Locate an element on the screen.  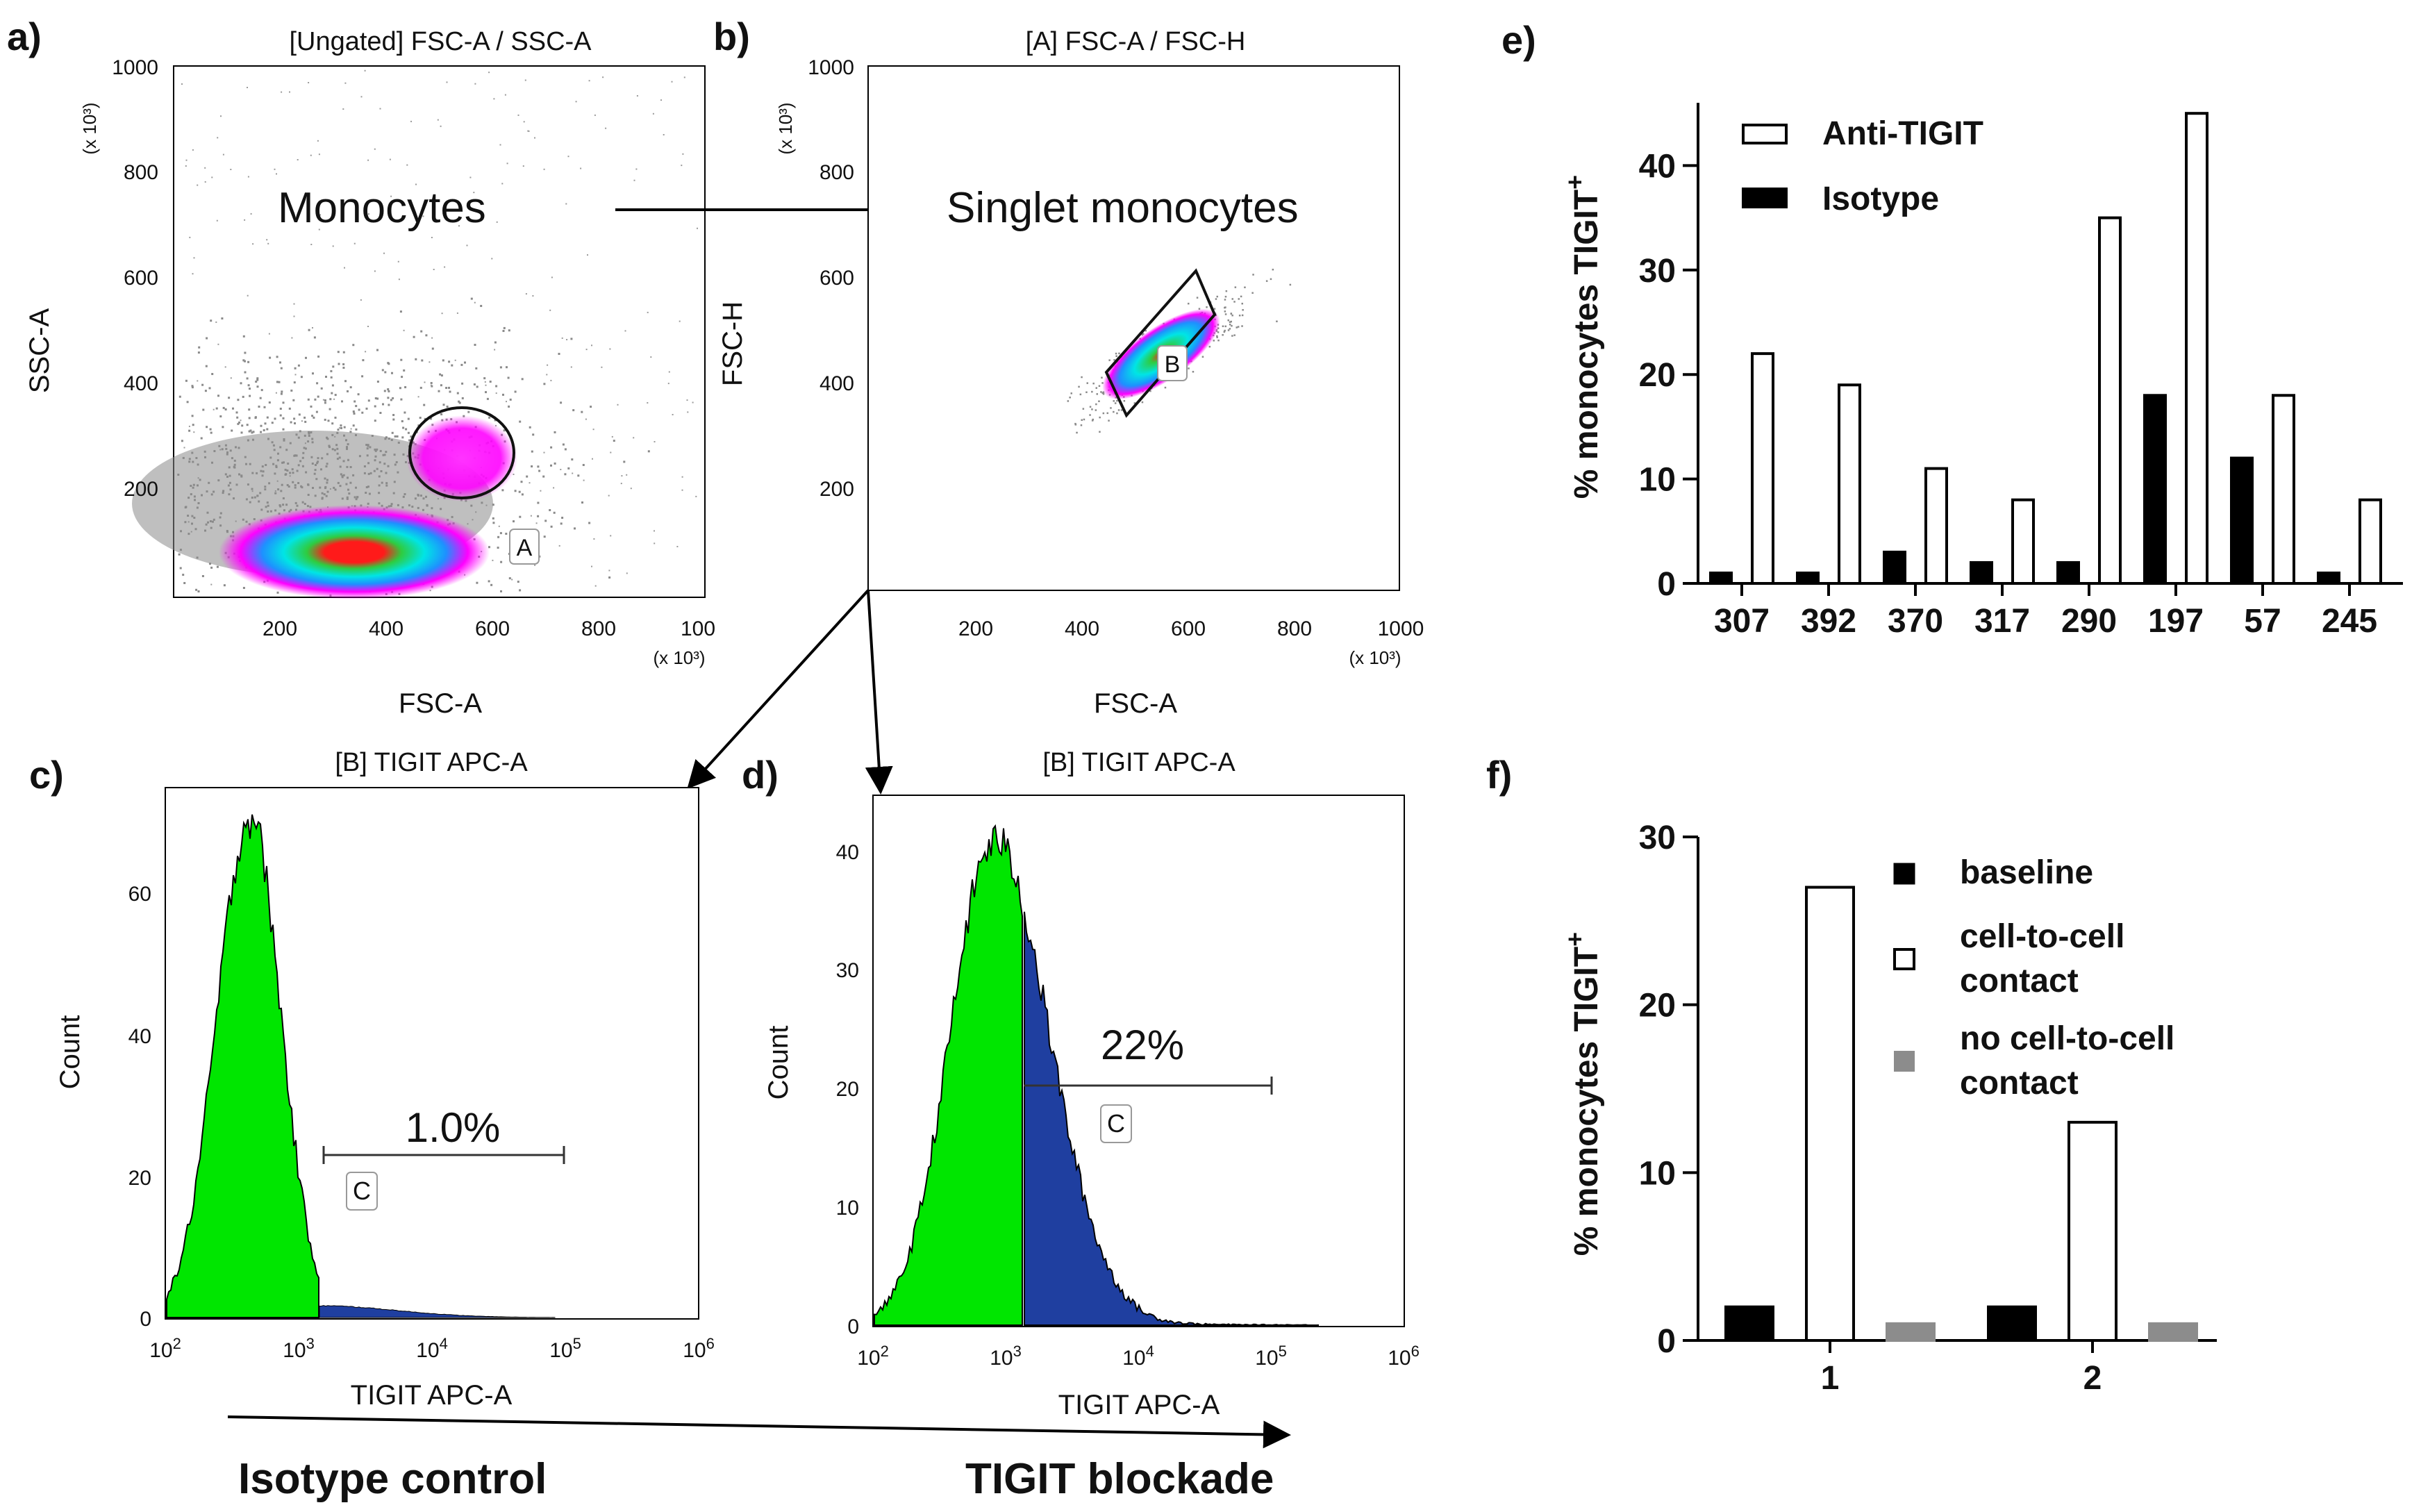
gate-b-box is located at coordinates (1172, 363).